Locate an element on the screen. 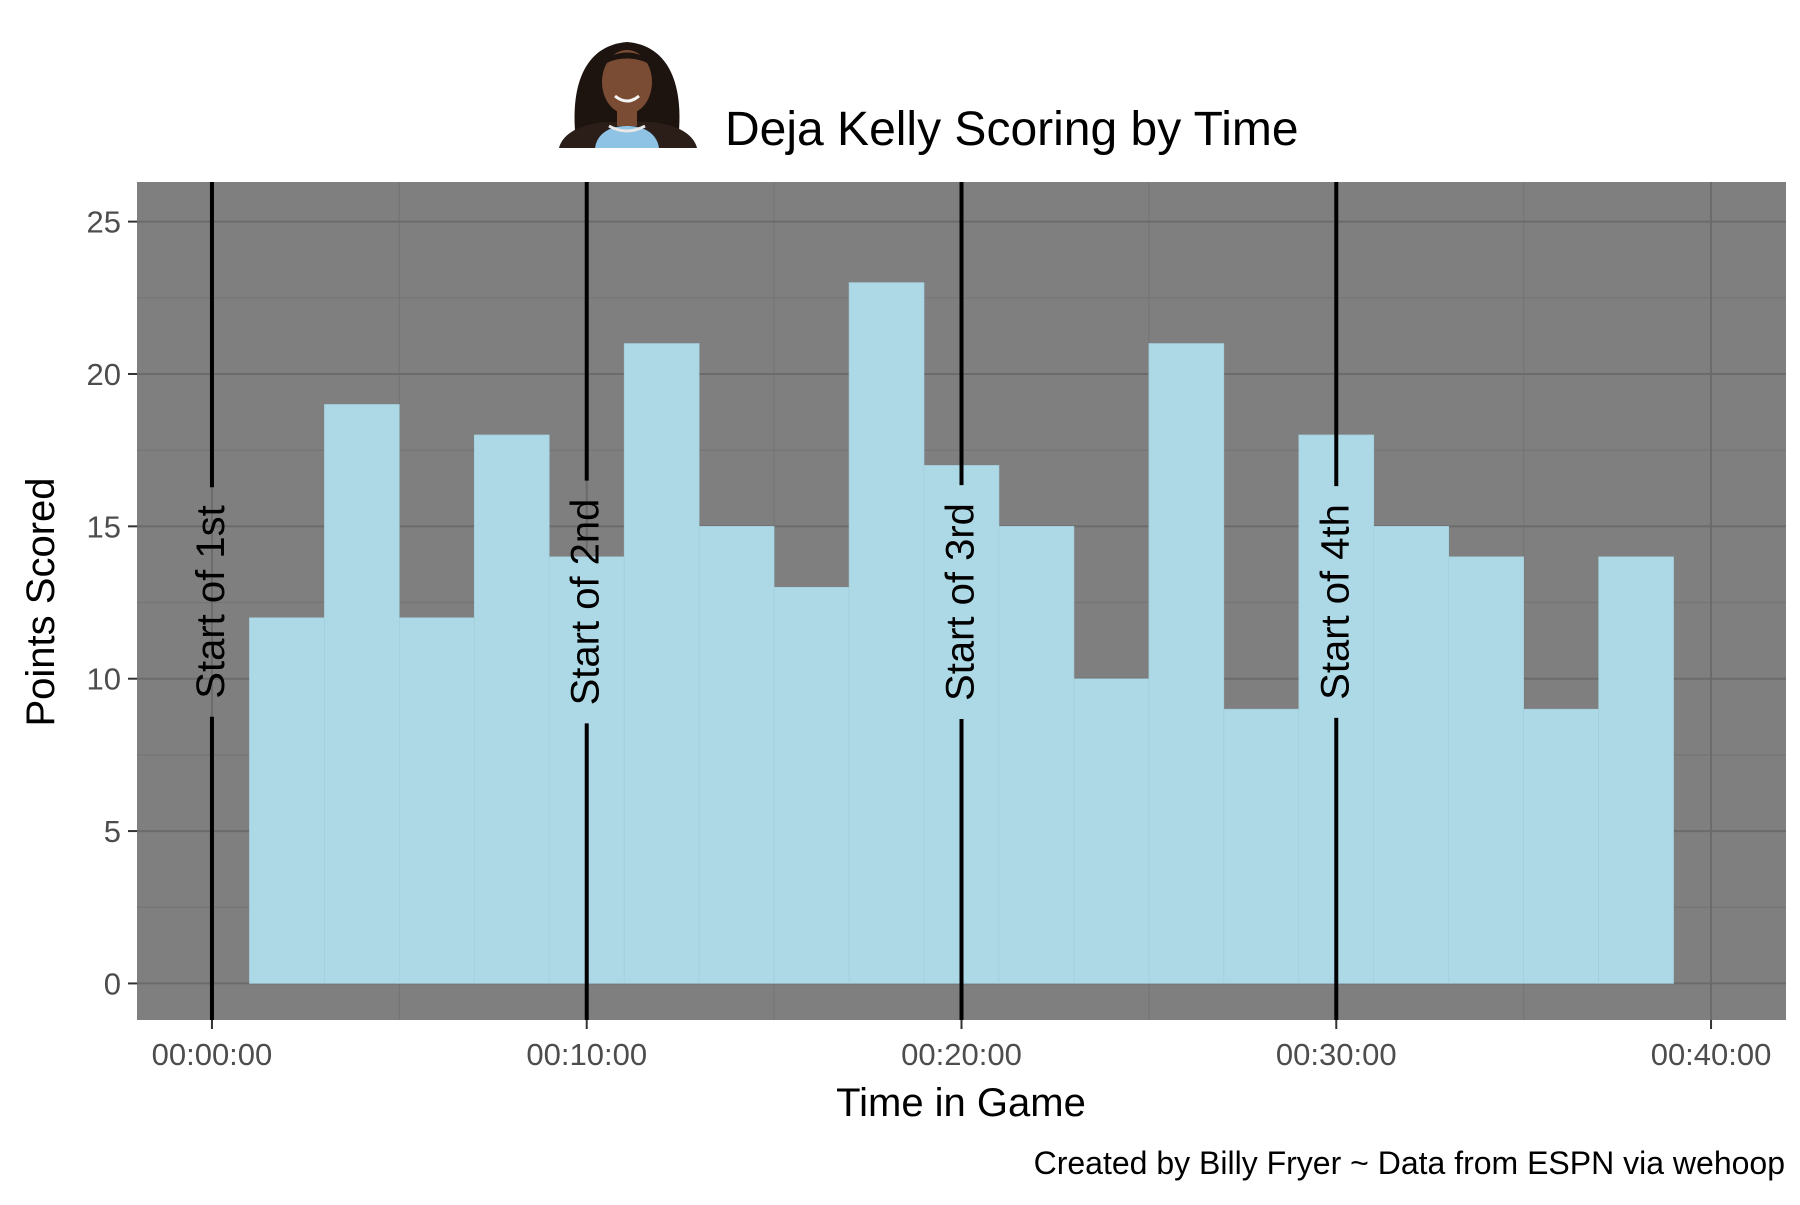 Image resolution: width=1800 pixels, height=1205 pixels. y-tick-label: 25 is located at coordinates (104, 222).